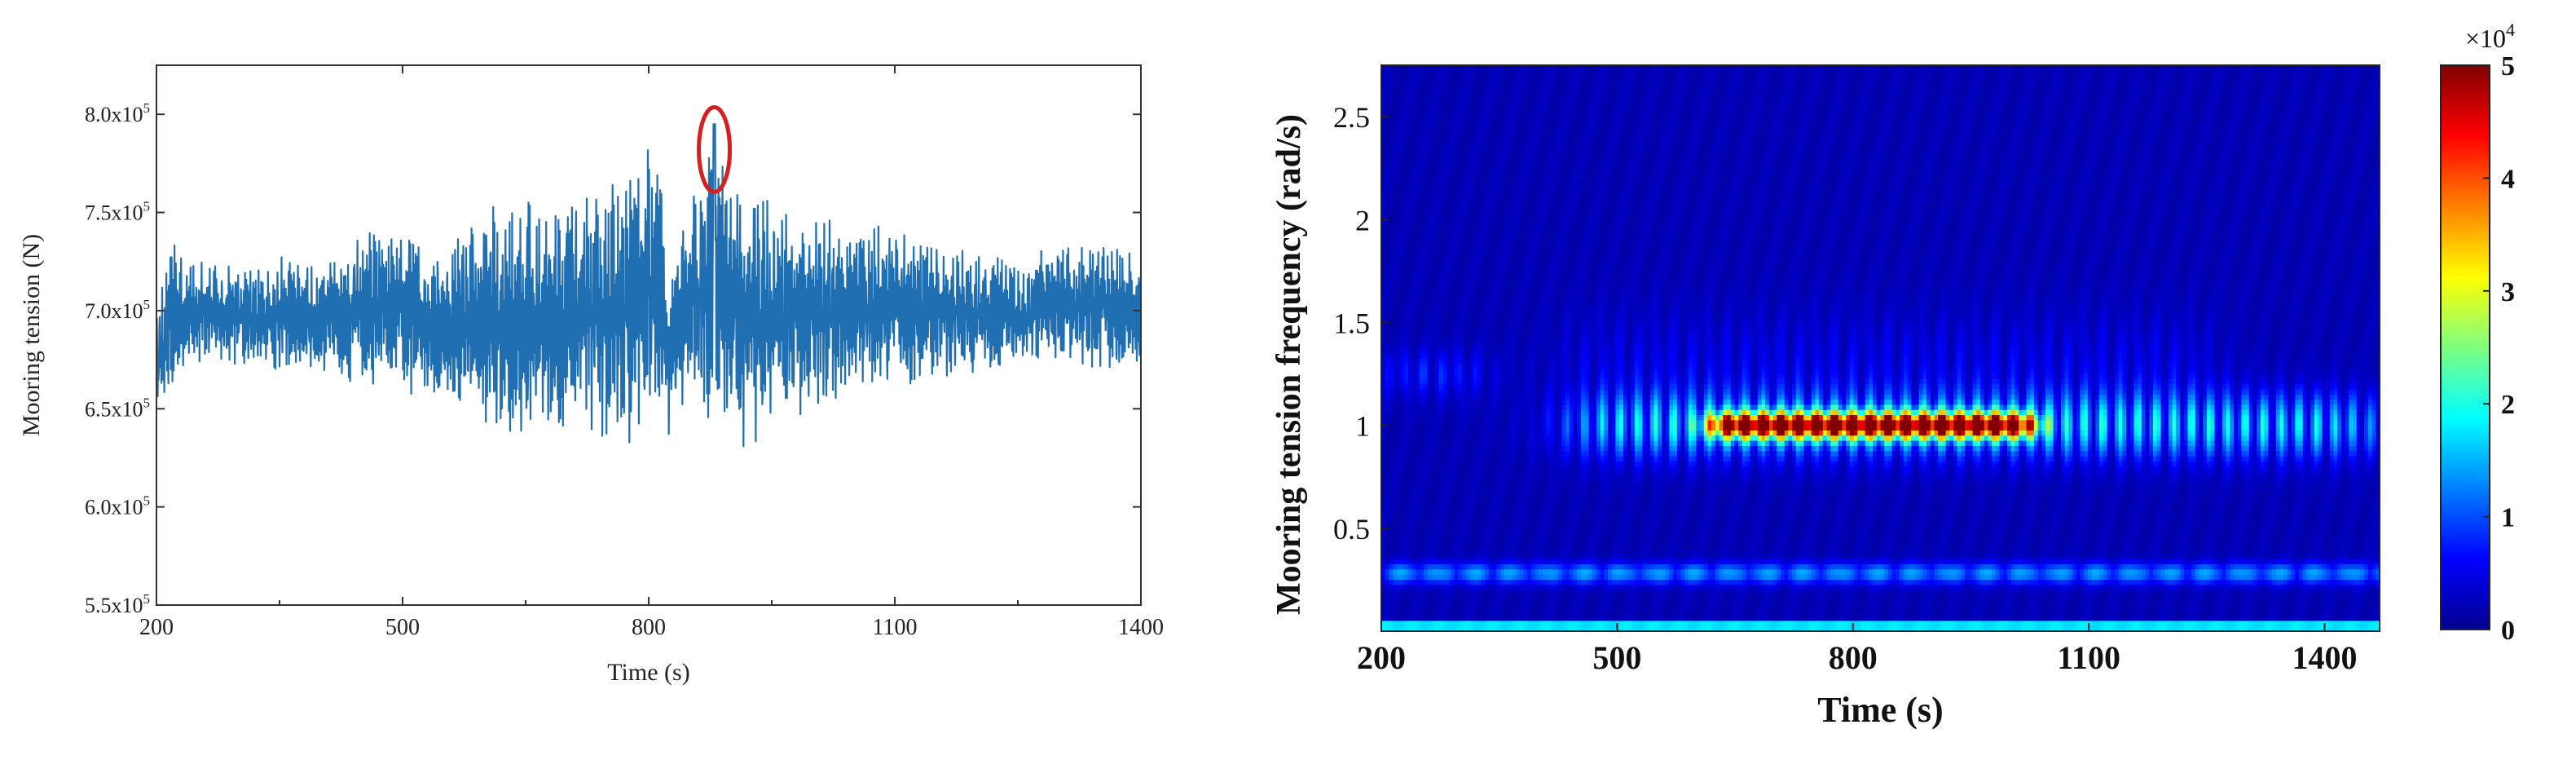 This screenshot has height=760, width=2576. What do you see at coordinates (156, 628) in the screenshot?
I see `x-tick-label: 200` at bounding box center [156, 628].